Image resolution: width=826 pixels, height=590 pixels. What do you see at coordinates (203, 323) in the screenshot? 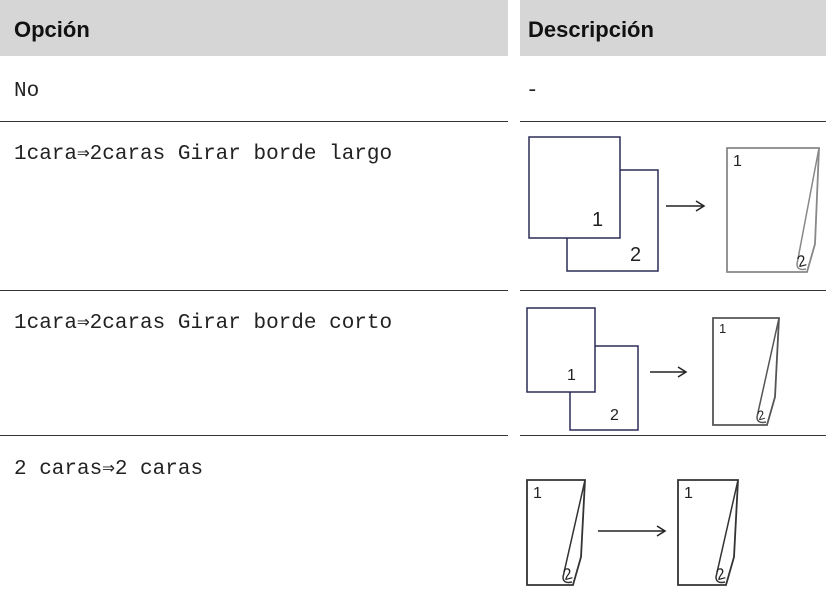
I see `option-text: 1cara⇒2caras Girar borde corto` at bounding box center [203, 323].